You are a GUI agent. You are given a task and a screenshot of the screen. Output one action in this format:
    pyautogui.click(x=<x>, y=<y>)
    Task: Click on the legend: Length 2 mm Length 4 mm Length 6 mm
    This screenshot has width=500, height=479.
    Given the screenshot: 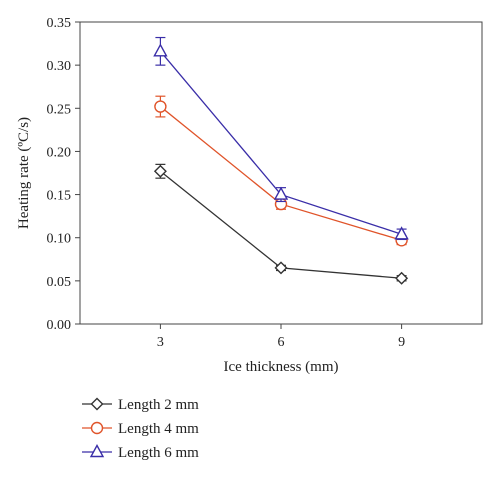 What is the action you would take?
    pyautogui.click(x=140, y=429)
    